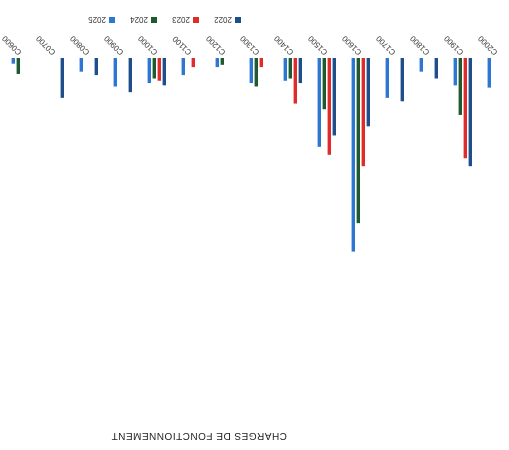 This screenshot has width=509, height=450. I want to click on x-tick-label: C0900, so click(113, 45).